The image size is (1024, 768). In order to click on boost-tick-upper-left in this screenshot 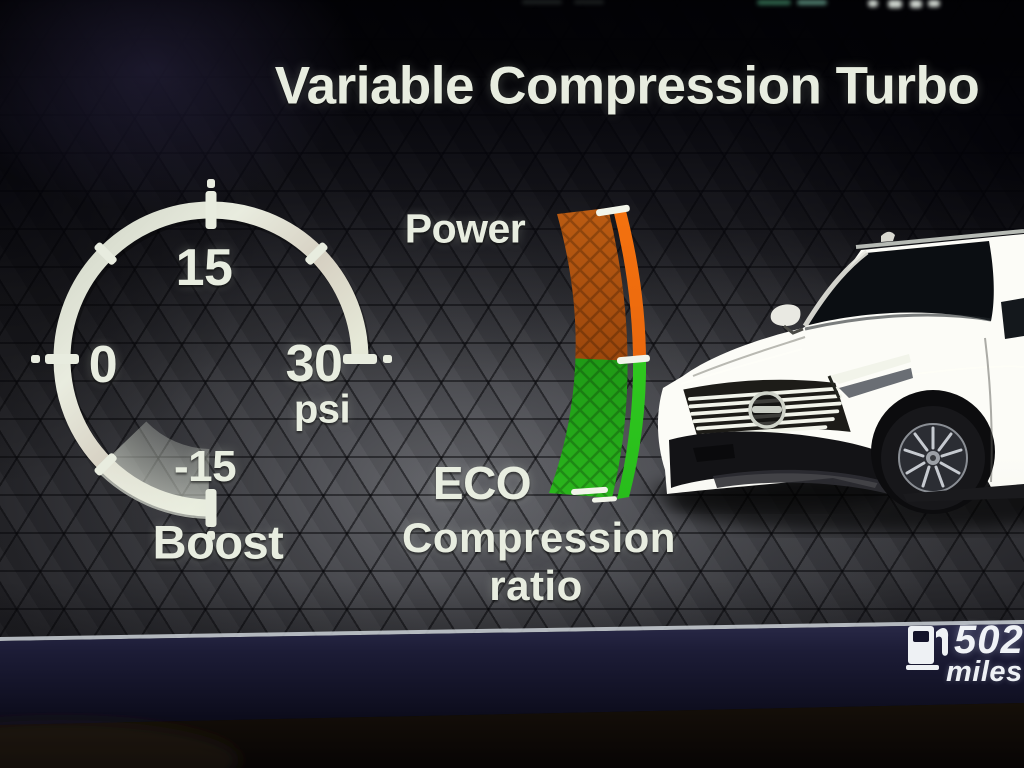, I will do `click(105, 253)`.